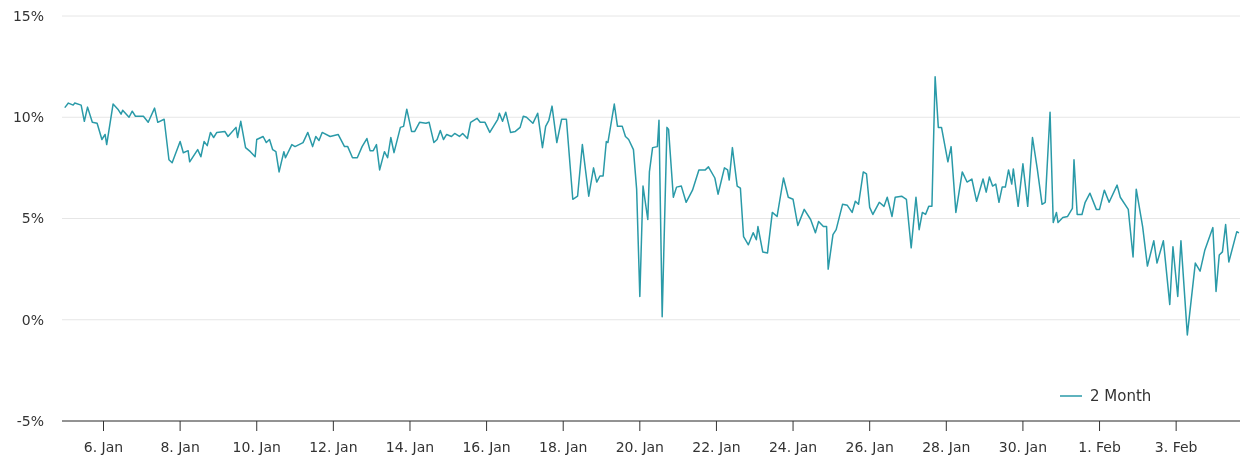 This screenshot has width=1252, height=474. Describe the element at coordinates (1099, 447) in the screenshot. I see `x-tick-label: 1. Feb` at that location.